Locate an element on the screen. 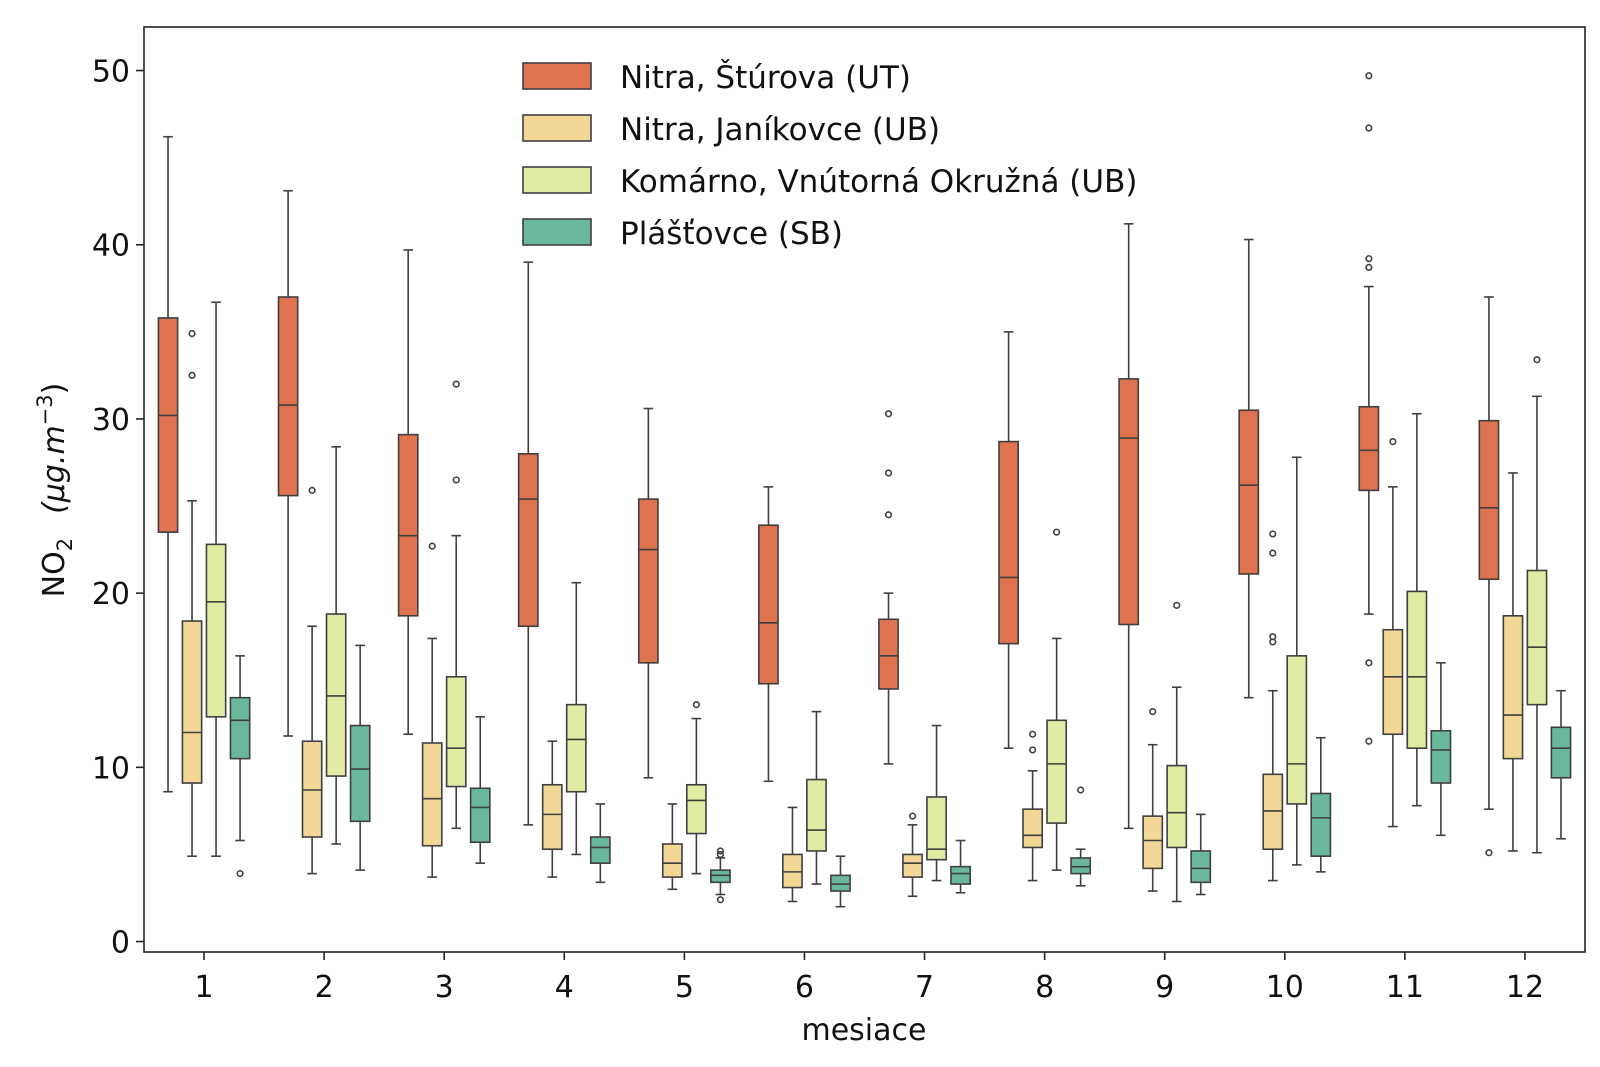 The image size is (1600, 1067). legend-item: Nitra, Janíkovce (UB) is located at coordinates (731, 130).